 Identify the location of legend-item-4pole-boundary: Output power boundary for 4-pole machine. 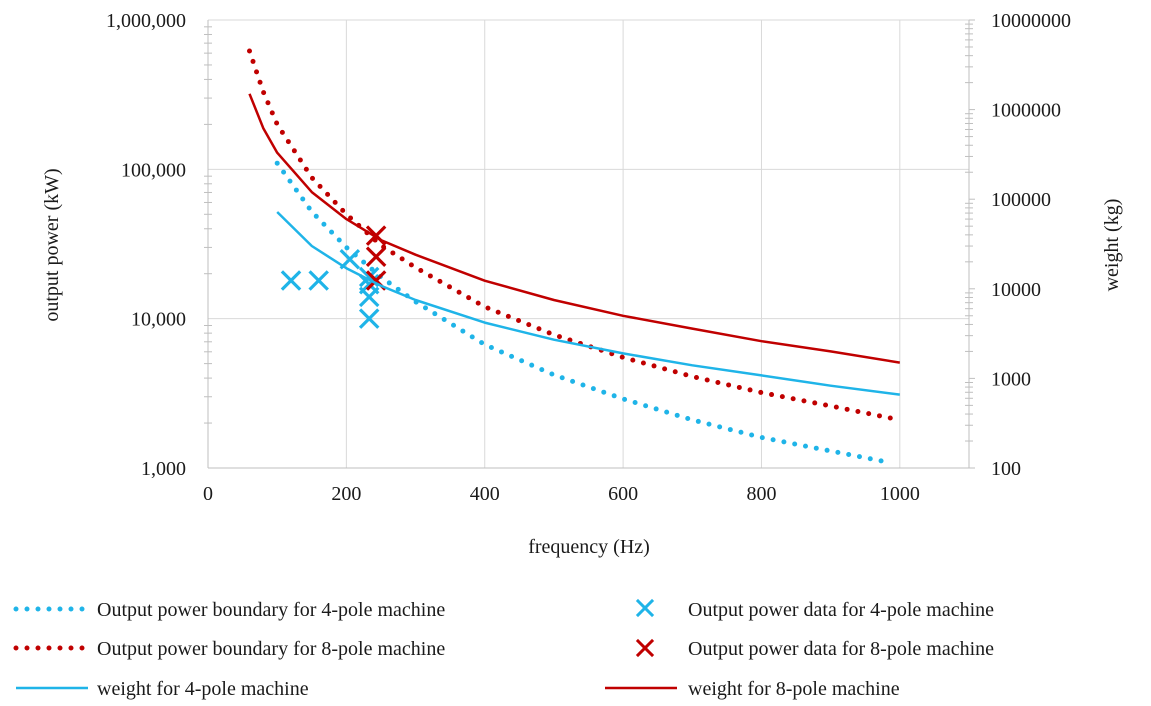
(229, 610).